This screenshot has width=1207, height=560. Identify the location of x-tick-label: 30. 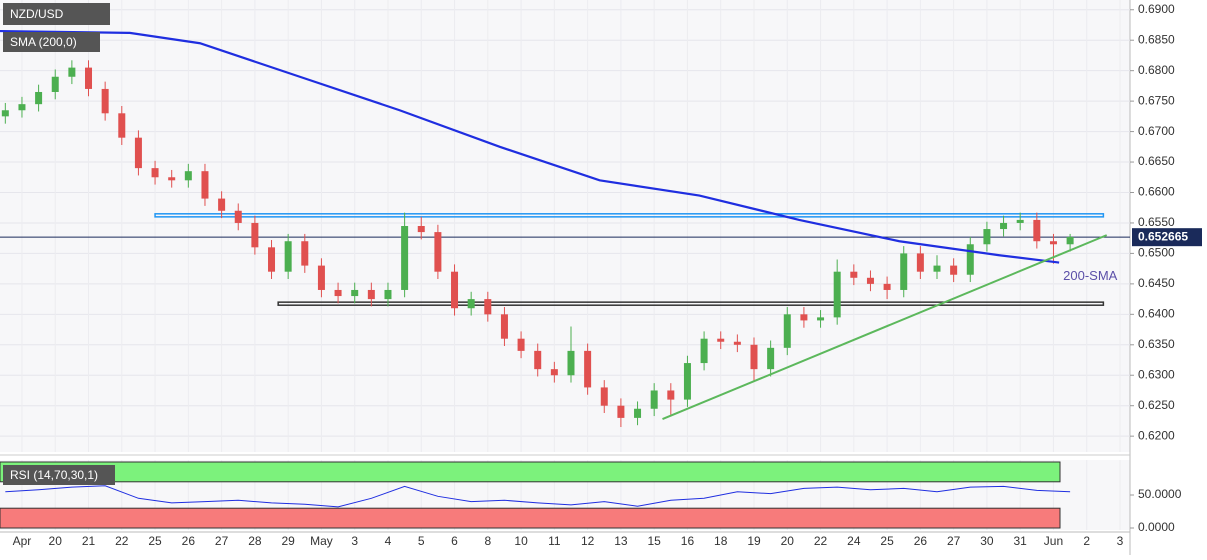
(987, 541).